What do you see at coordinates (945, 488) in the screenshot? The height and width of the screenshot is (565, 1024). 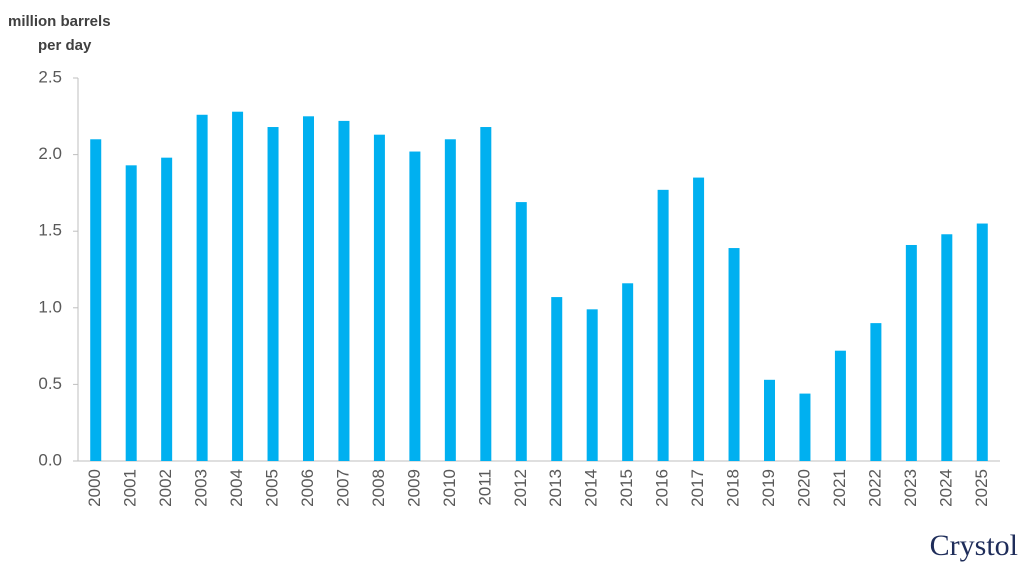 I see `x-tick-label: 2024` at bounding box center [945, 488].